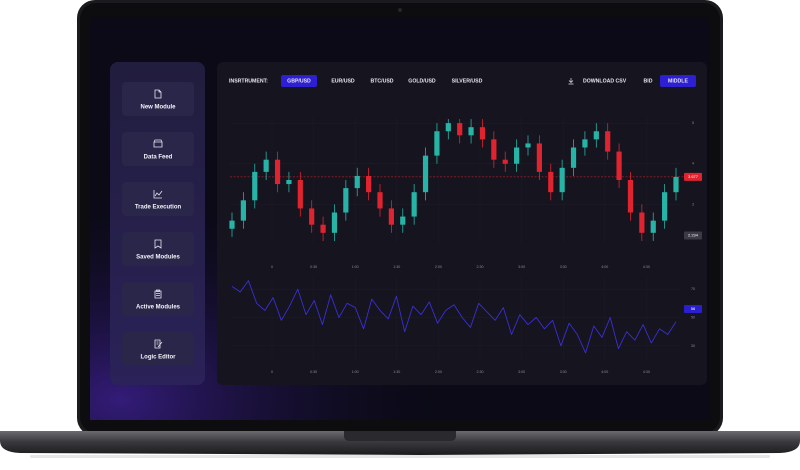  What do you see at coordinates (355, 267) in the screenshot?
I see `x-tick-label: 1:00` at bounding box center [355, 267].